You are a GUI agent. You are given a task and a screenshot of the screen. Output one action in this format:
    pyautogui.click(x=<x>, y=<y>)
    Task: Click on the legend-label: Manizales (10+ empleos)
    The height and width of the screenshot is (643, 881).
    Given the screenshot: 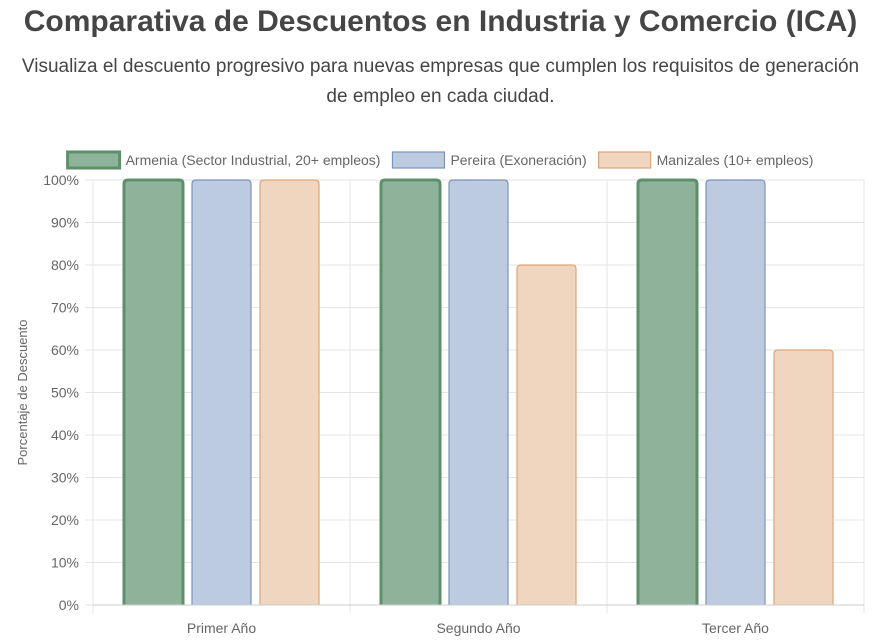 What is the action you would take?
    pyautogui.click(x=735, y=160)
    